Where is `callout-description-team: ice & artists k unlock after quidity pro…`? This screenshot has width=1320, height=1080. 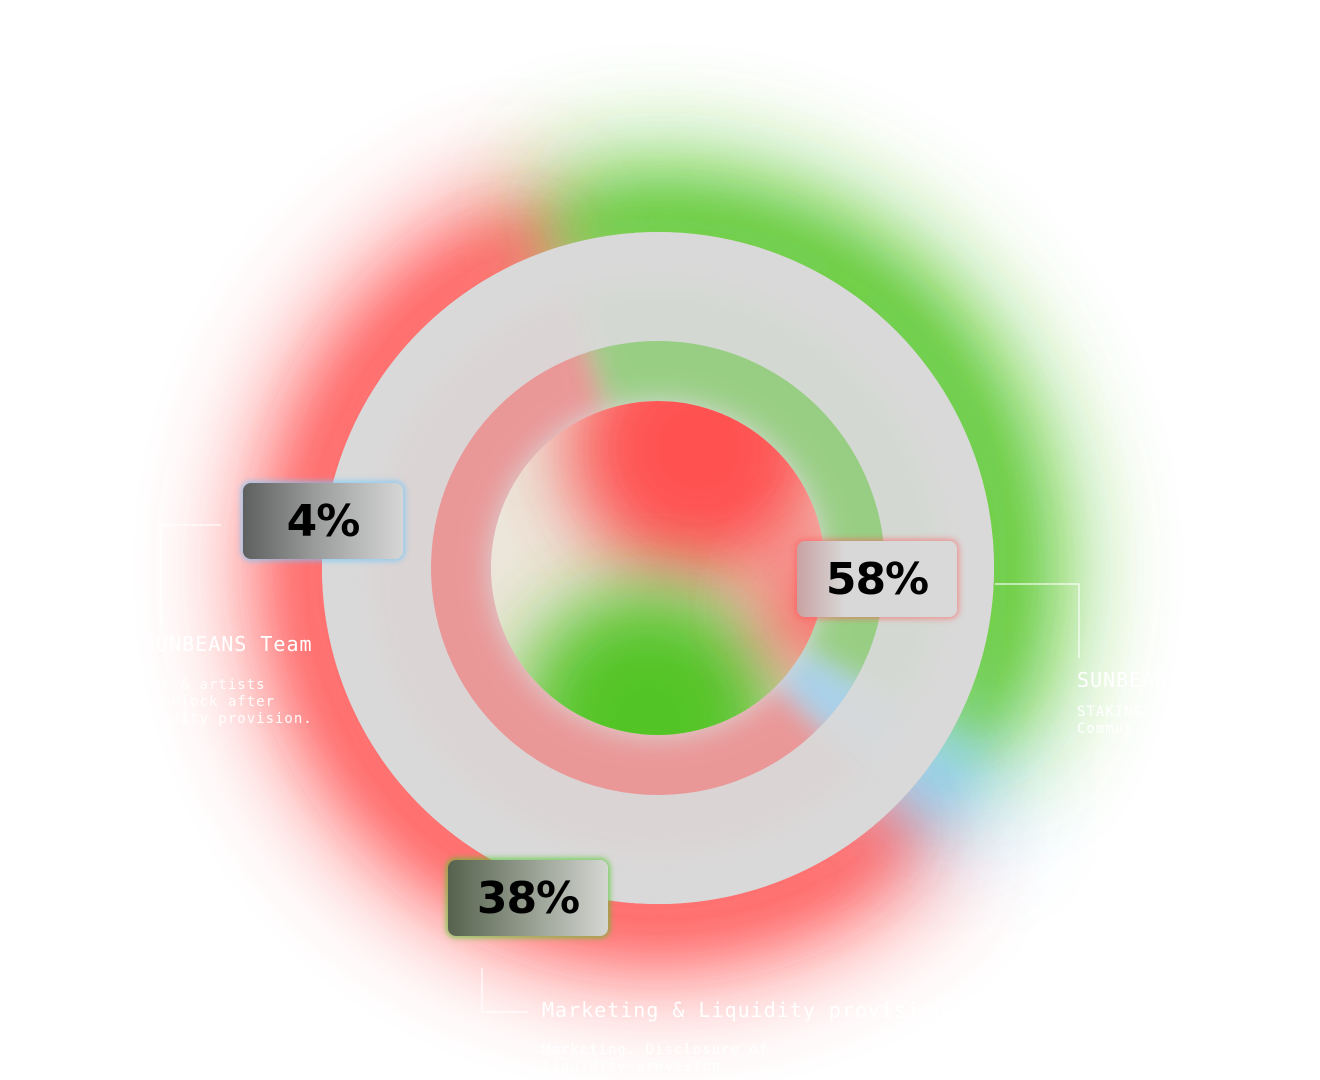 callout-description-team: ice & artists k unlock after quidity pro… is located at coordinates (228, 702).